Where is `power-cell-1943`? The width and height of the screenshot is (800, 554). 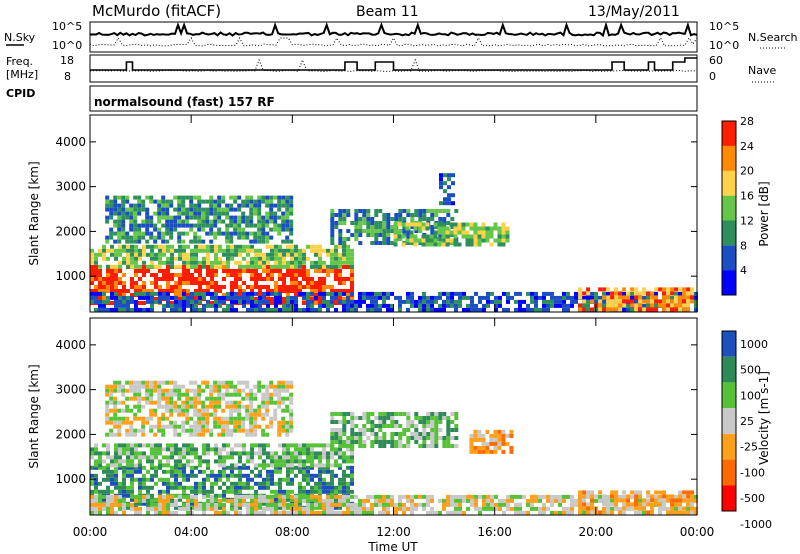 power-cell-1943 is located at coordinates (548, 301).